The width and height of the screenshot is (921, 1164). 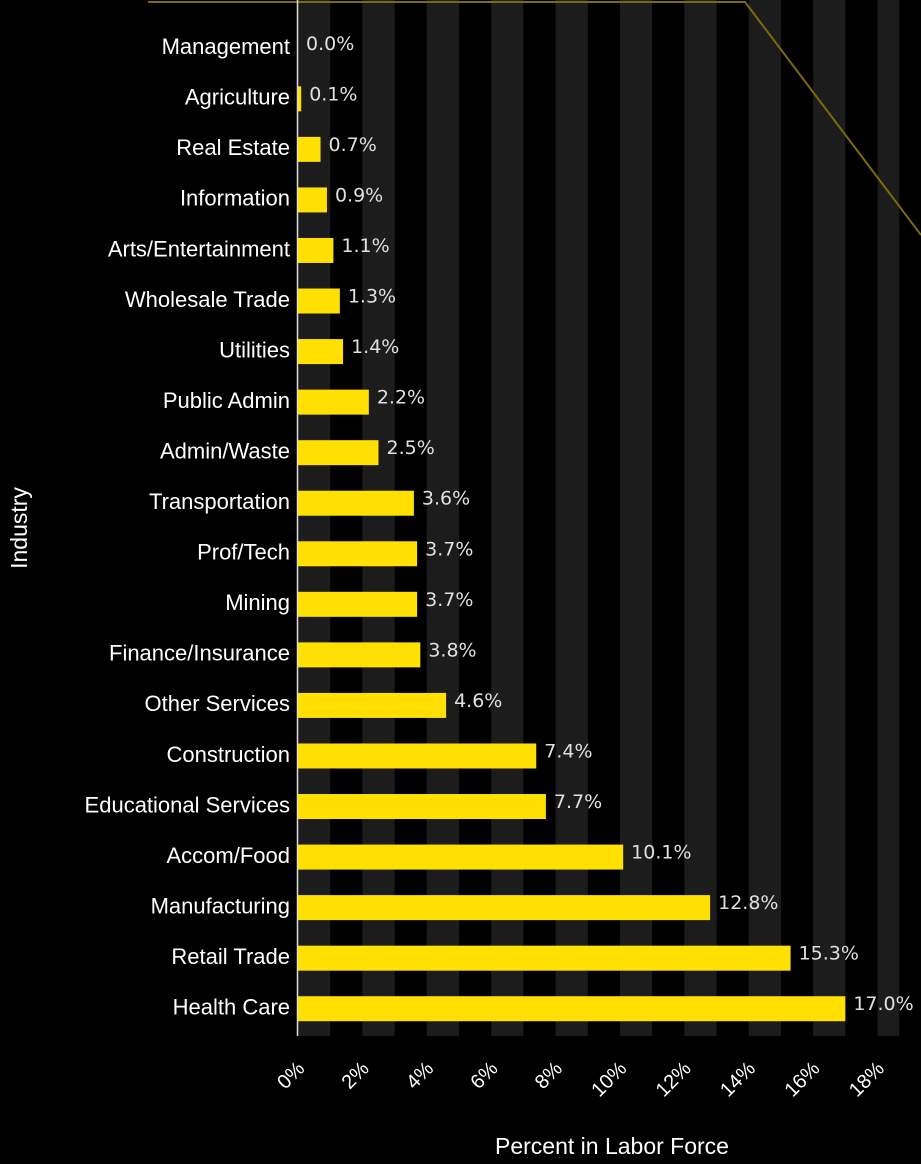 I want to click on y-tick-label: Real Estate, so click(x=233, y=147).